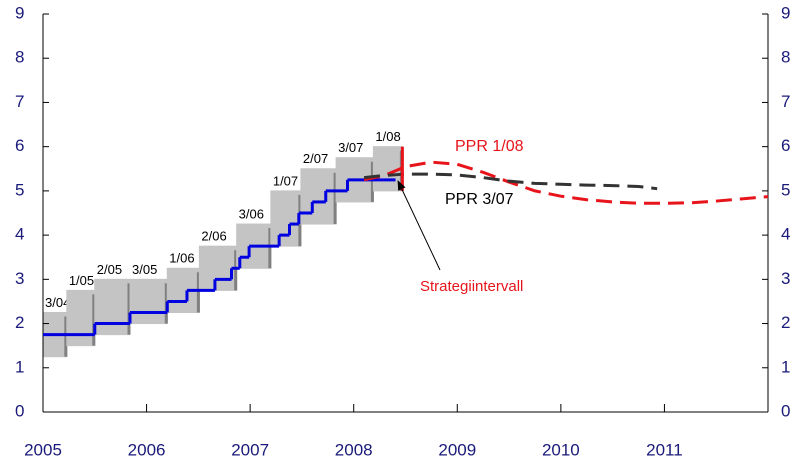  Describe the element at coordinates (19, 57) in the screenshot. I see `y-tick-label: 8` at that location.